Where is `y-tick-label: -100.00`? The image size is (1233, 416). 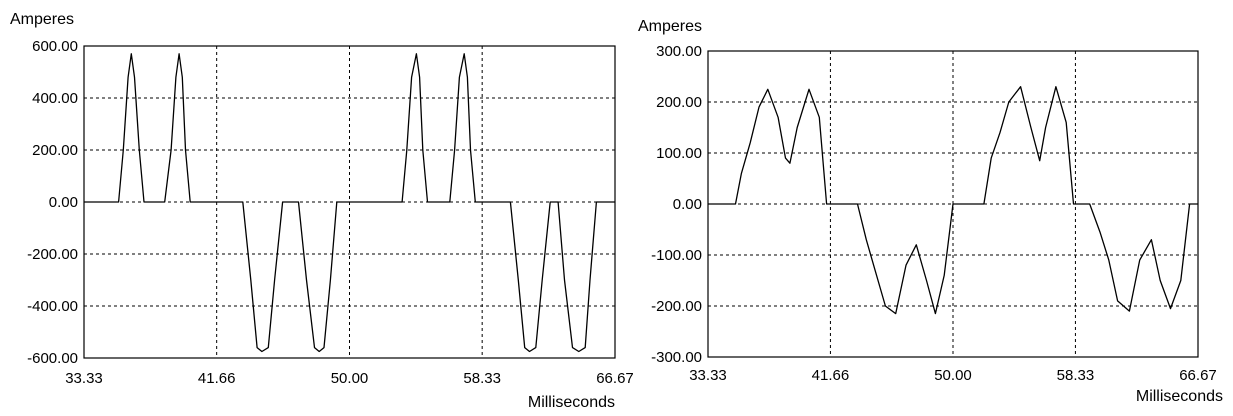
y-tick-label: -100.00 is located at coordinates (676, 255).